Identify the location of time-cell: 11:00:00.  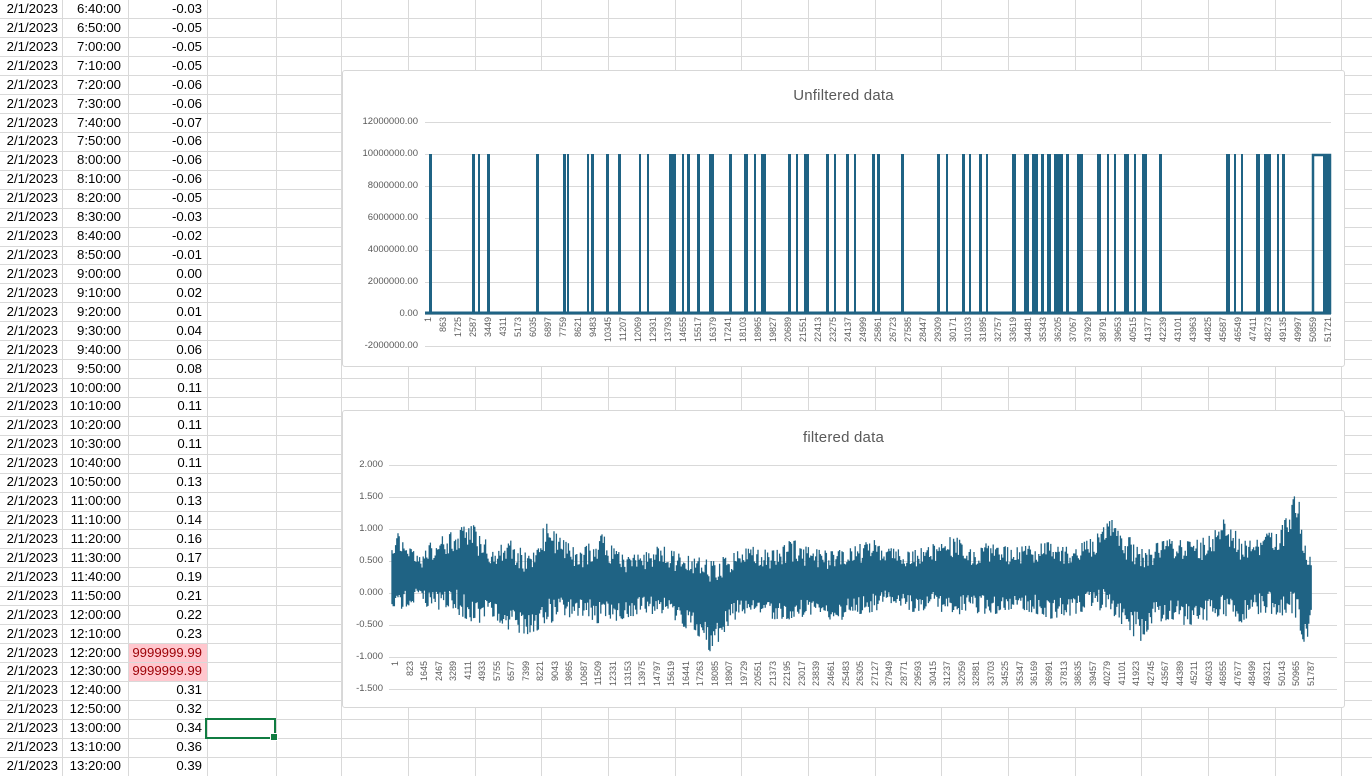
(95, 501).